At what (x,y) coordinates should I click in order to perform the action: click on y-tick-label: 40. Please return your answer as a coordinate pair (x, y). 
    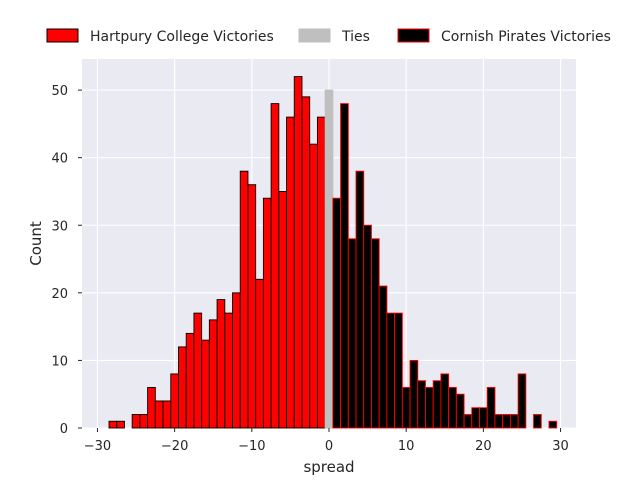
    Looking at the image, I should click on (59, 159).